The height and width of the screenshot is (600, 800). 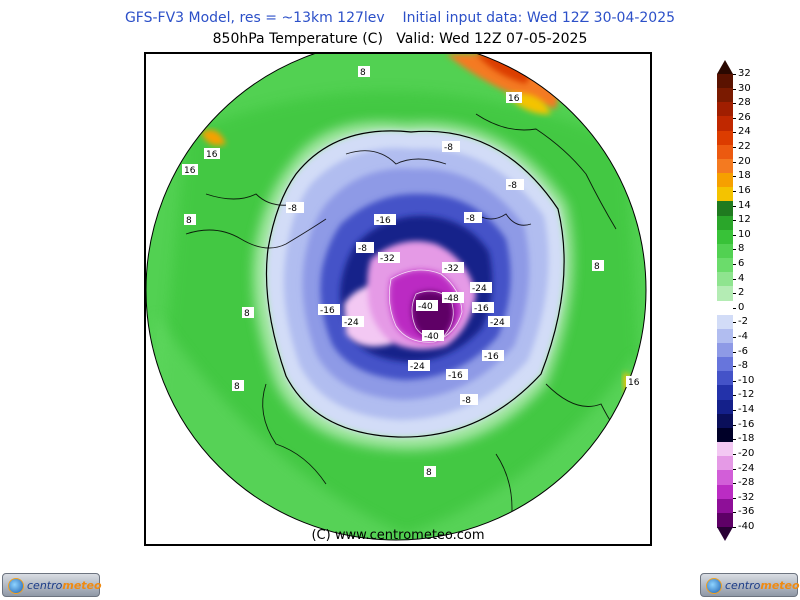 I want to click on colorbar-label: 20, so click(x=744, y=161).